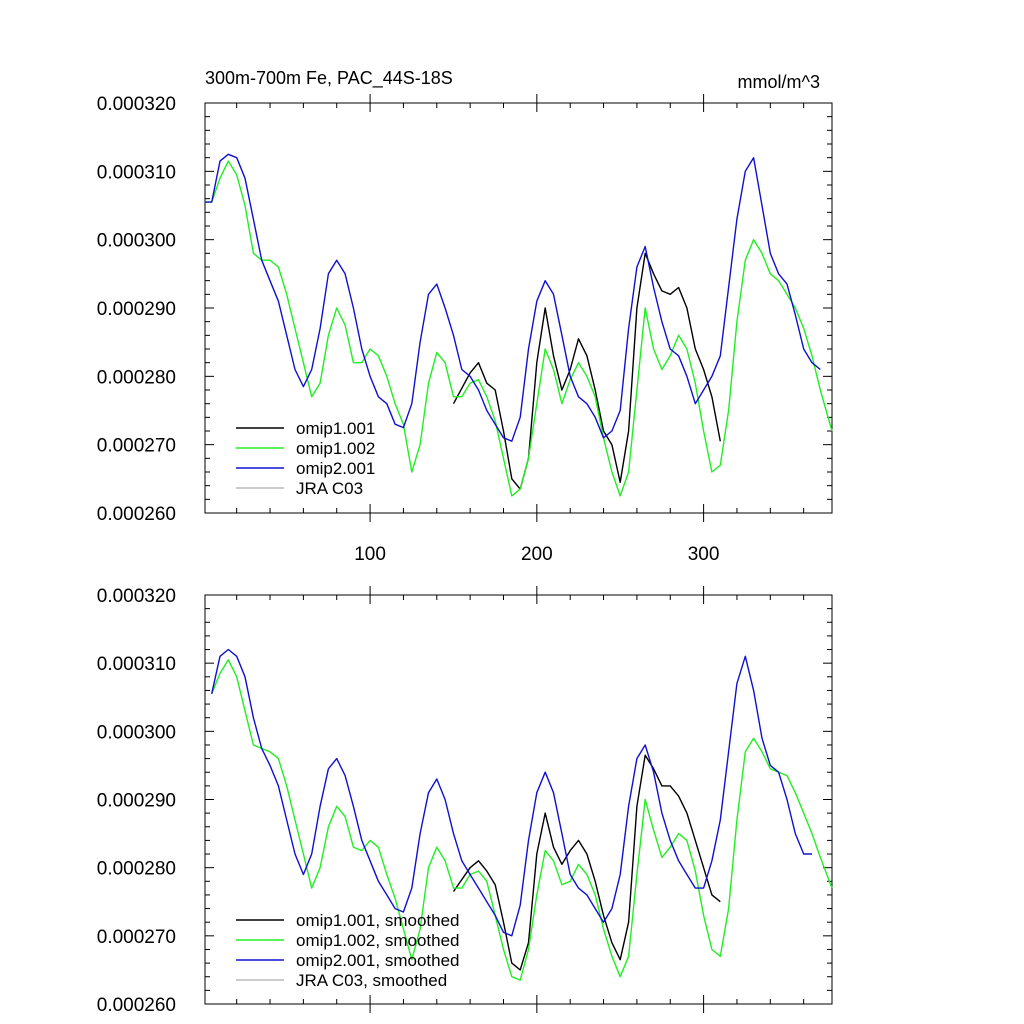 The width and height of the screenshot is (1024, 1024). What do you see at coordinates (704, 554) in the screenshot?
I see `x-tick-label: 300` at bounding box center [704, 554].